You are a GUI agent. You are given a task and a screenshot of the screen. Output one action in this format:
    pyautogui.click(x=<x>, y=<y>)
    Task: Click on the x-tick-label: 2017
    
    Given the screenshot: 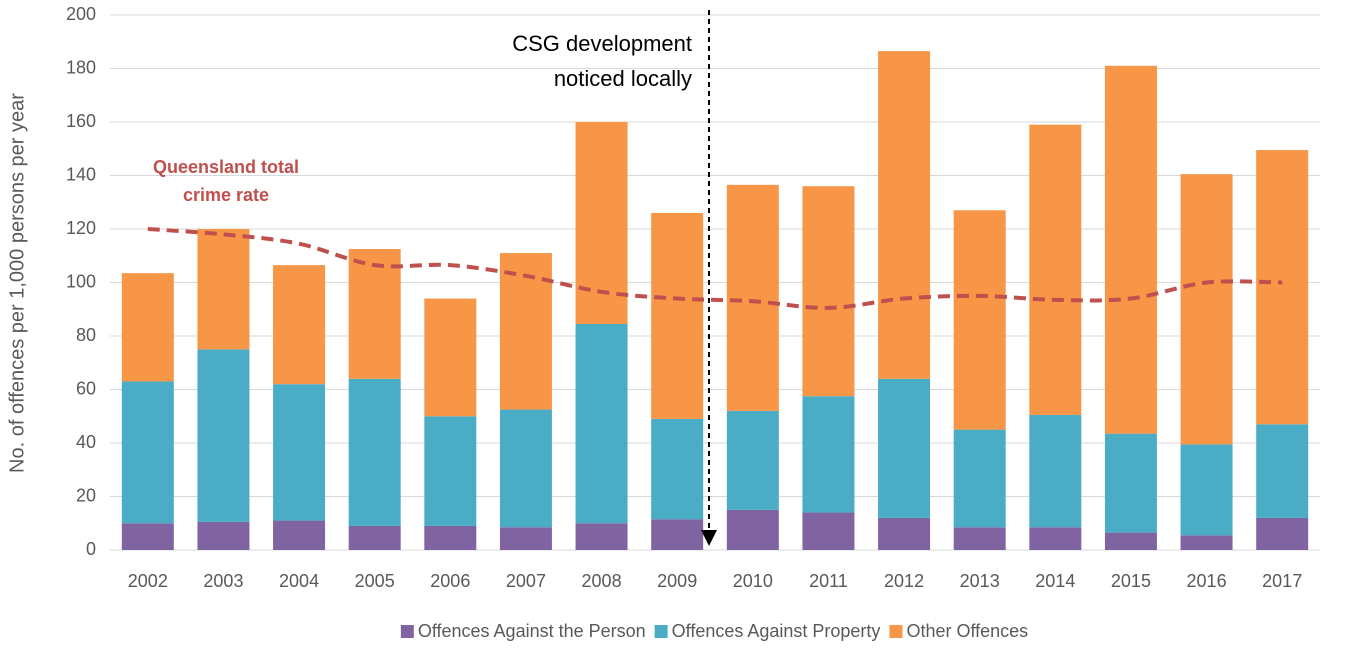 What is the action you would take?
    pyautogui.click(x=1282, y=581)
    